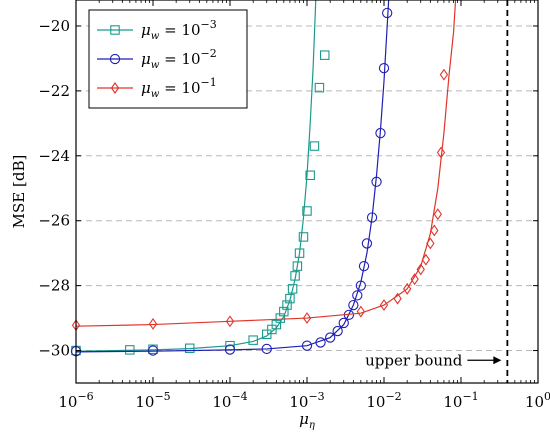 This screenshot has height=435, width=550. Describe the element at coordinates (54, 91) in the screenshot. I see `y-tick-label: −22` at that location.